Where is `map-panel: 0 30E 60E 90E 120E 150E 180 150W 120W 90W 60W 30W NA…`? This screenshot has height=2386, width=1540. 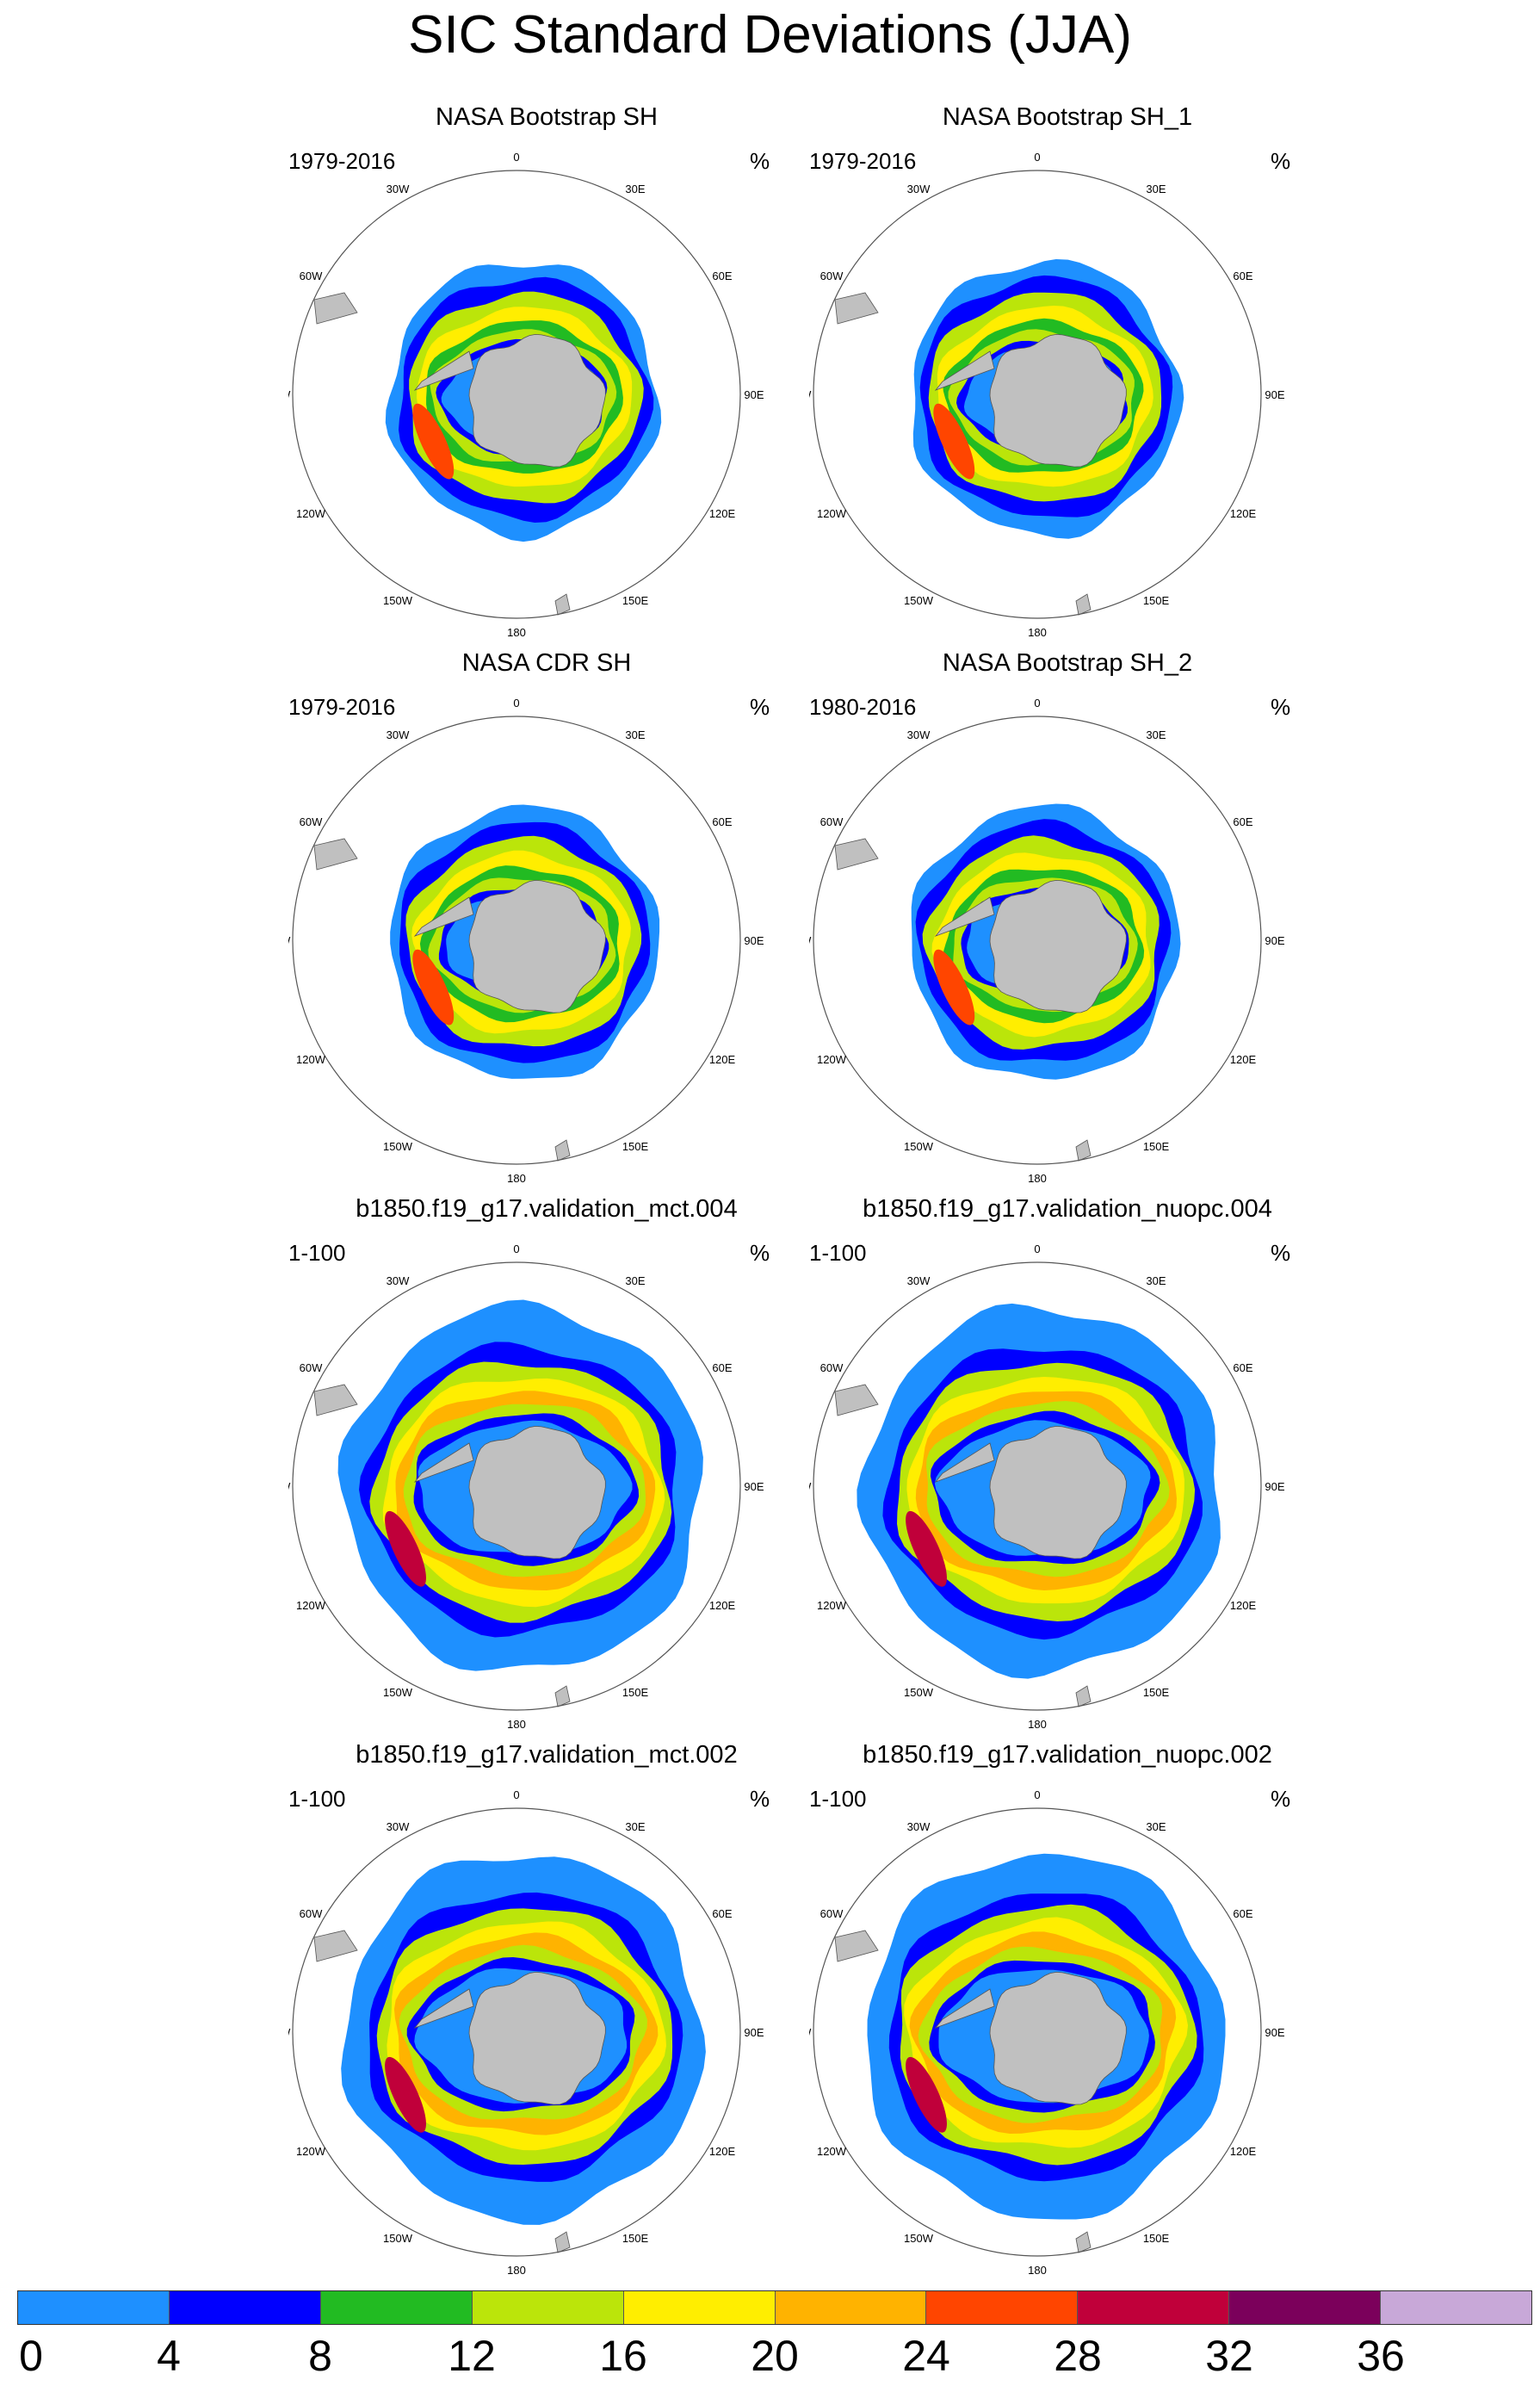
map-panel: 0 30E 60E 90E 120E 150E 180 150W 120W 90W 60W 30W NA… is located at coordinates (1067, 921).